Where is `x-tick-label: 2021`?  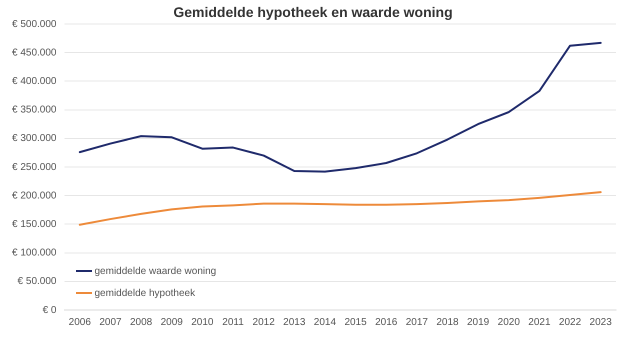 x-tick-label: 2021 is located at coordinates (539, 322).